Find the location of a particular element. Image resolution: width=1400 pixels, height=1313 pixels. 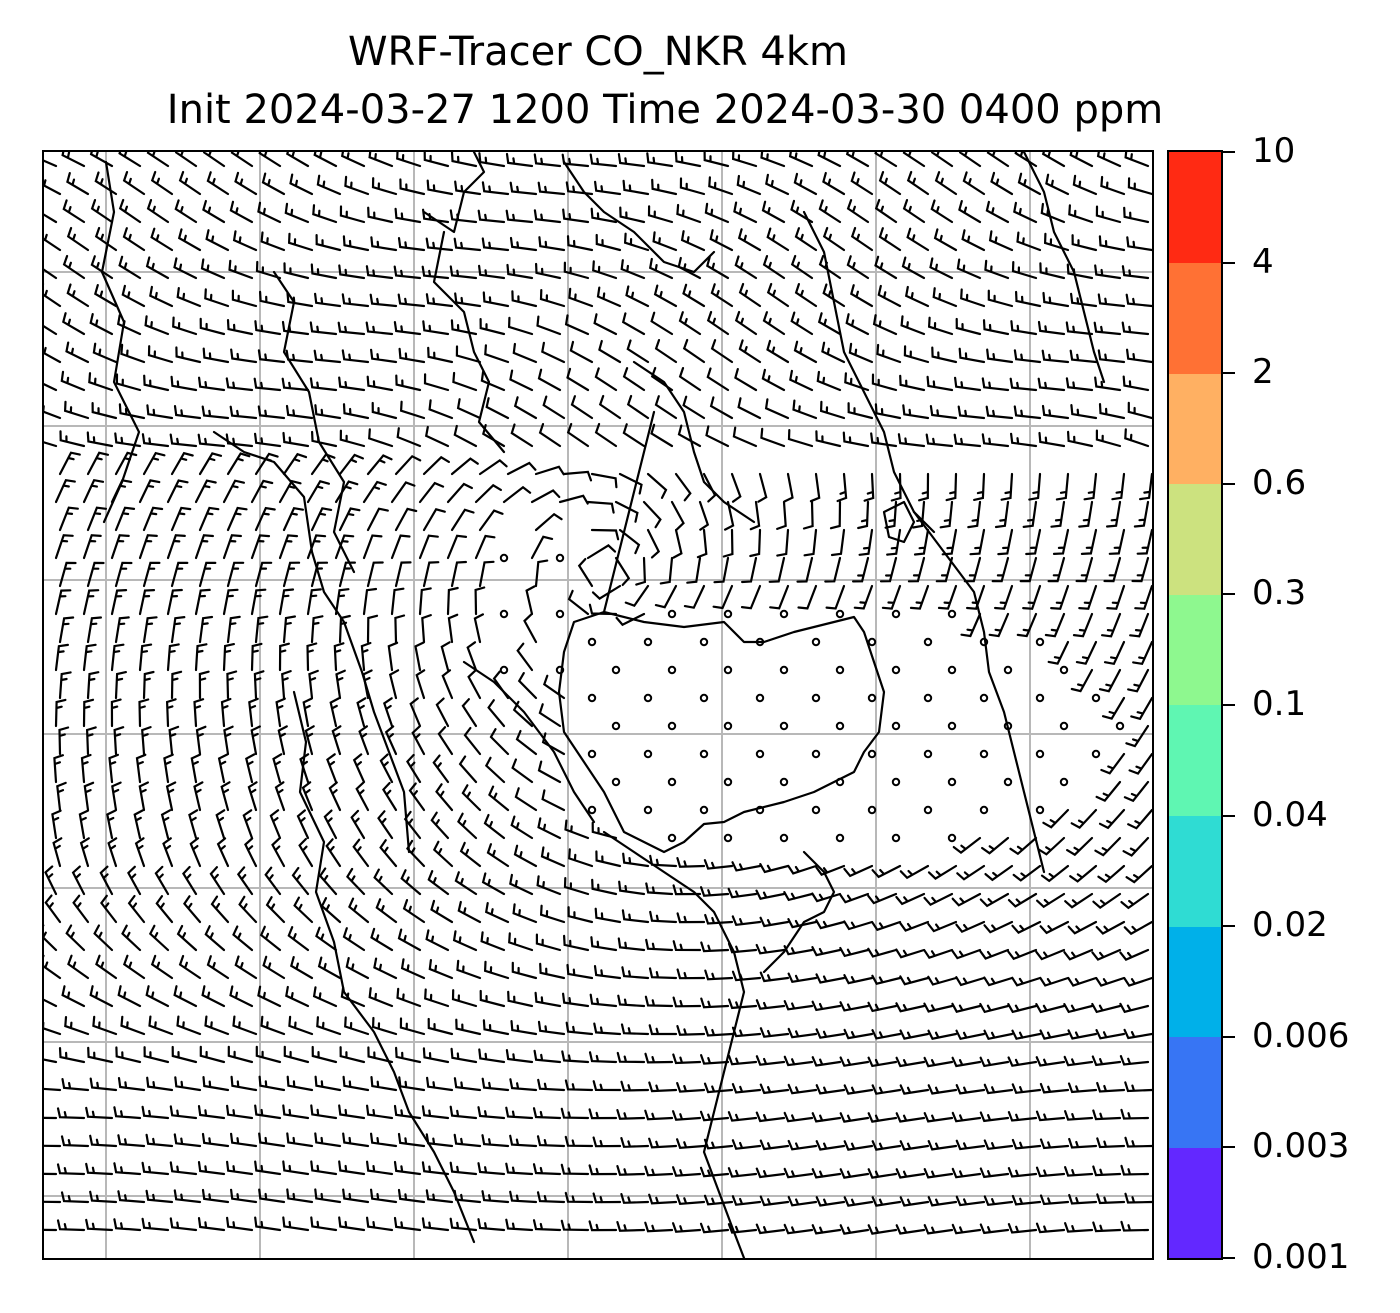

coastline-east is located at coordinates (1064, 268).